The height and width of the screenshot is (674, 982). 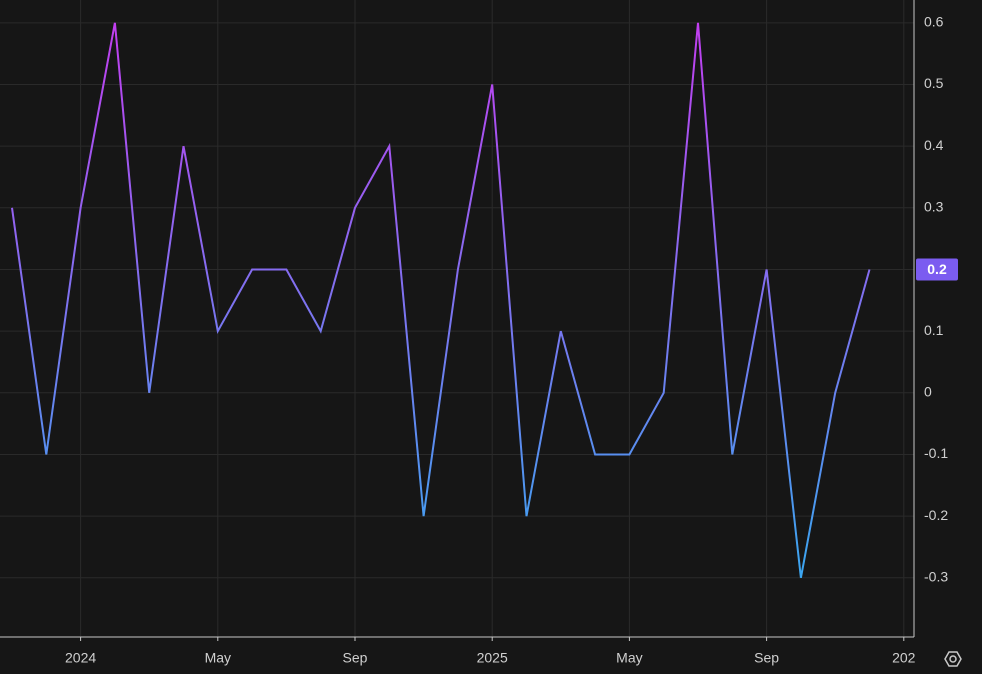 What do you see at coordinates (934, 330) in the screenshot?
I see `y-tick-label: 0.1` at bounding box center [934, 330].